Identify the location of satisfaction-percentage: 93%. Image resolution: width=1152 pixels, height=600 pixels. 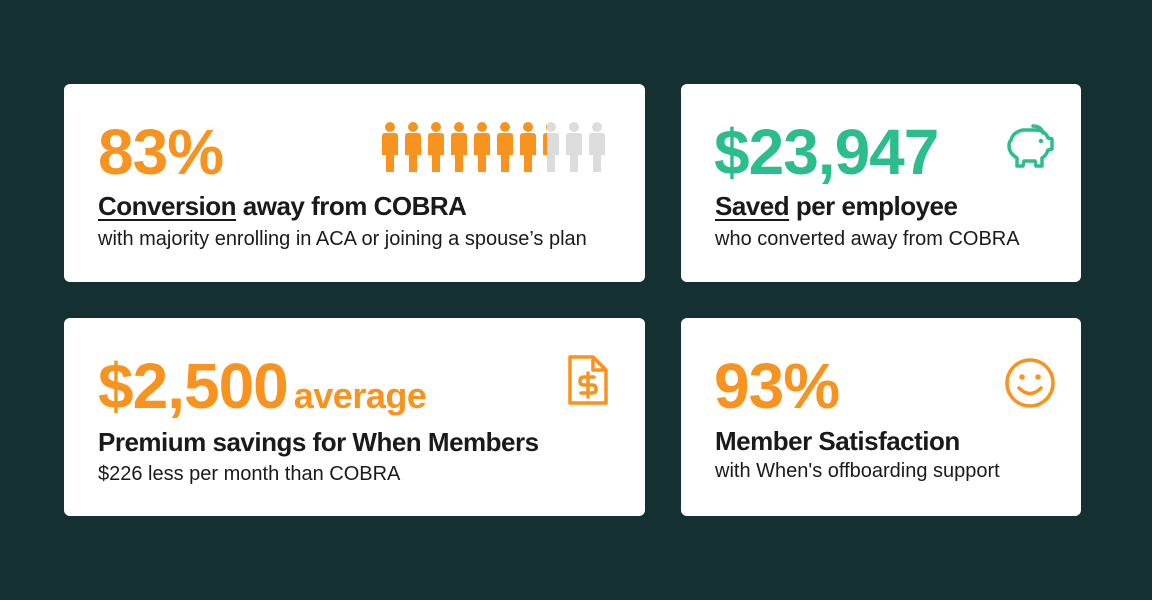
(777, 386).